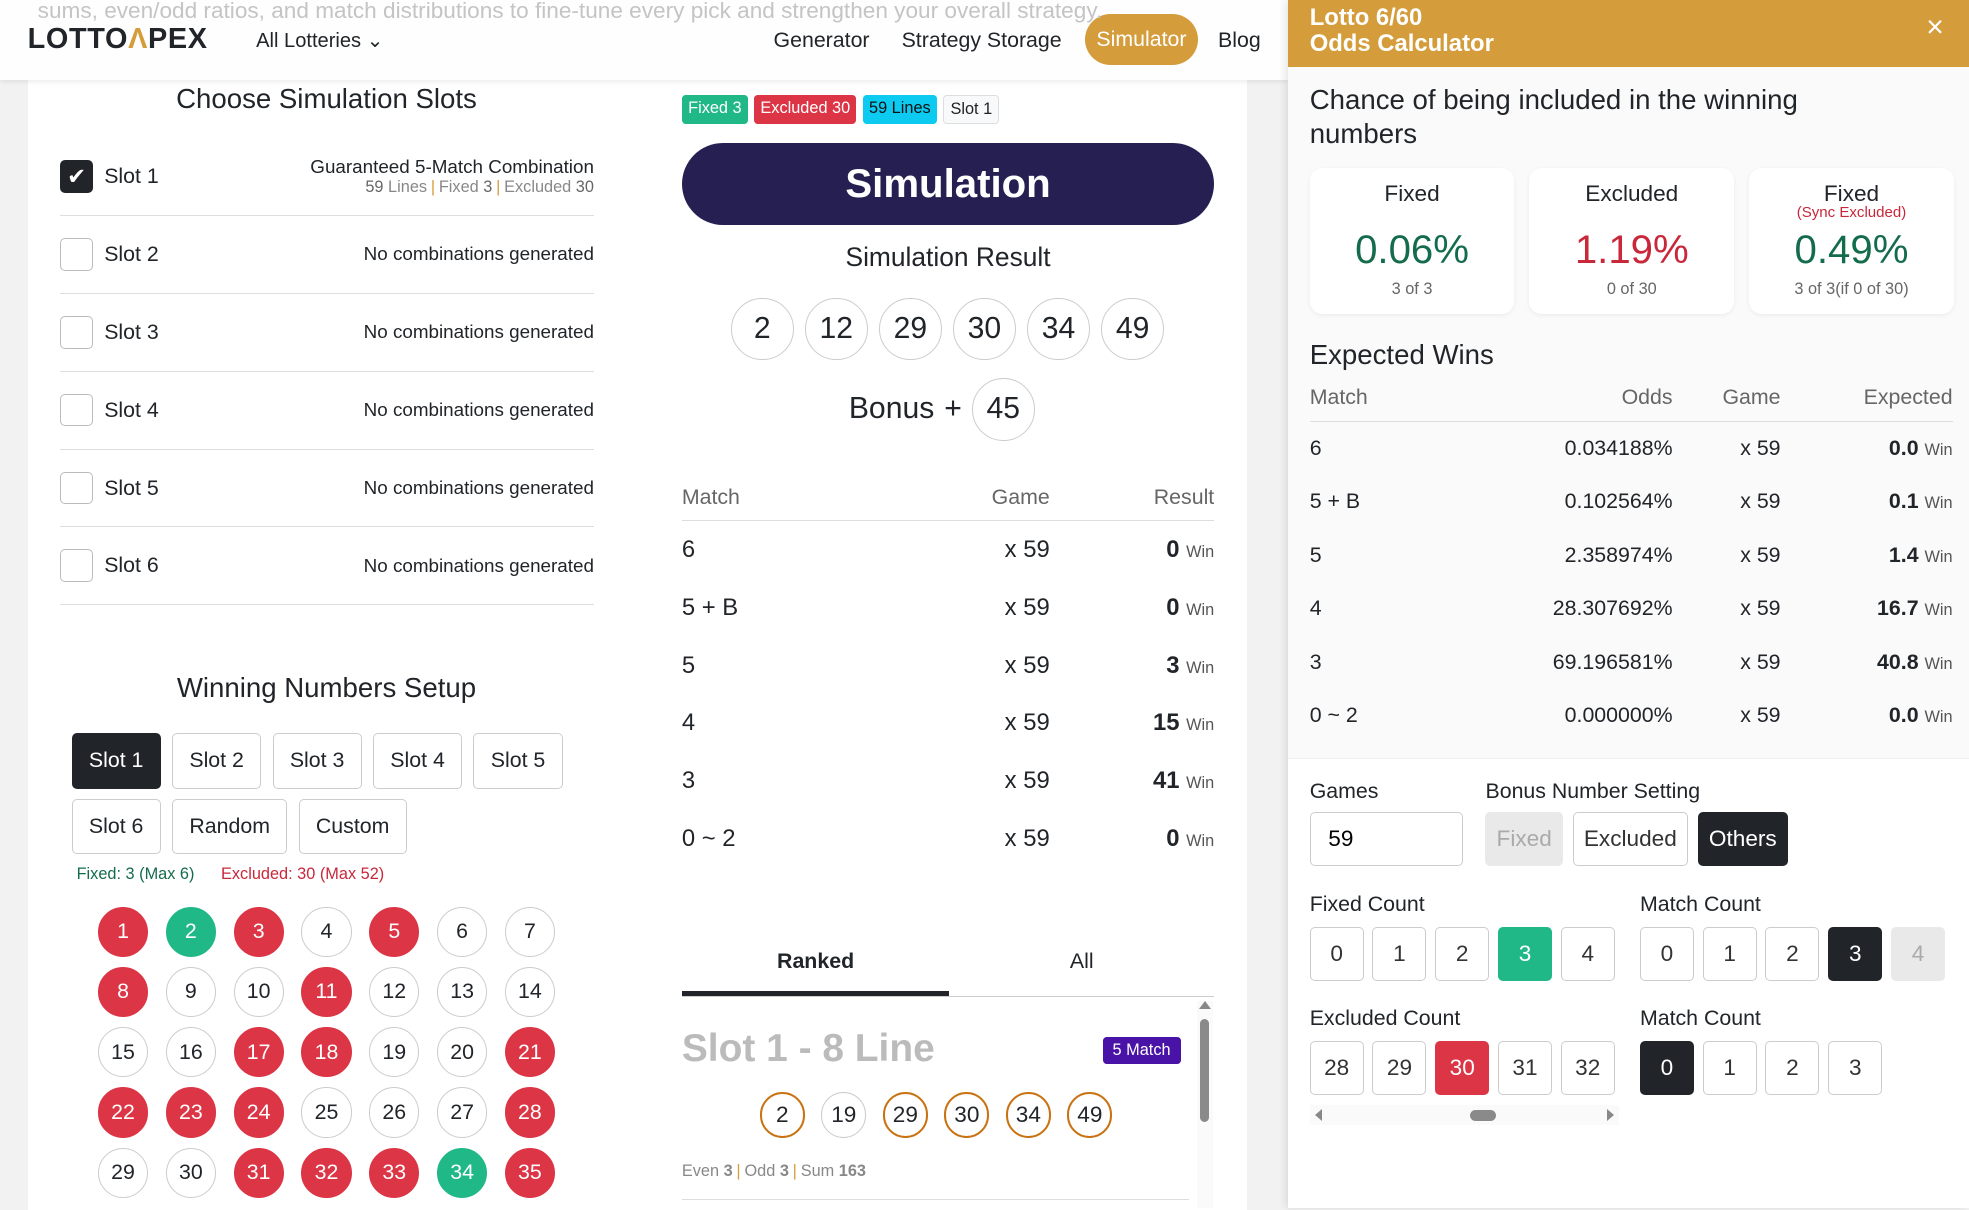 The height and width of the screenshot is (1210, 1969). Describe the element at coordinates (1524, 839) in the screenshot. I see `bonus-option-fixed: Fixed` at that location.